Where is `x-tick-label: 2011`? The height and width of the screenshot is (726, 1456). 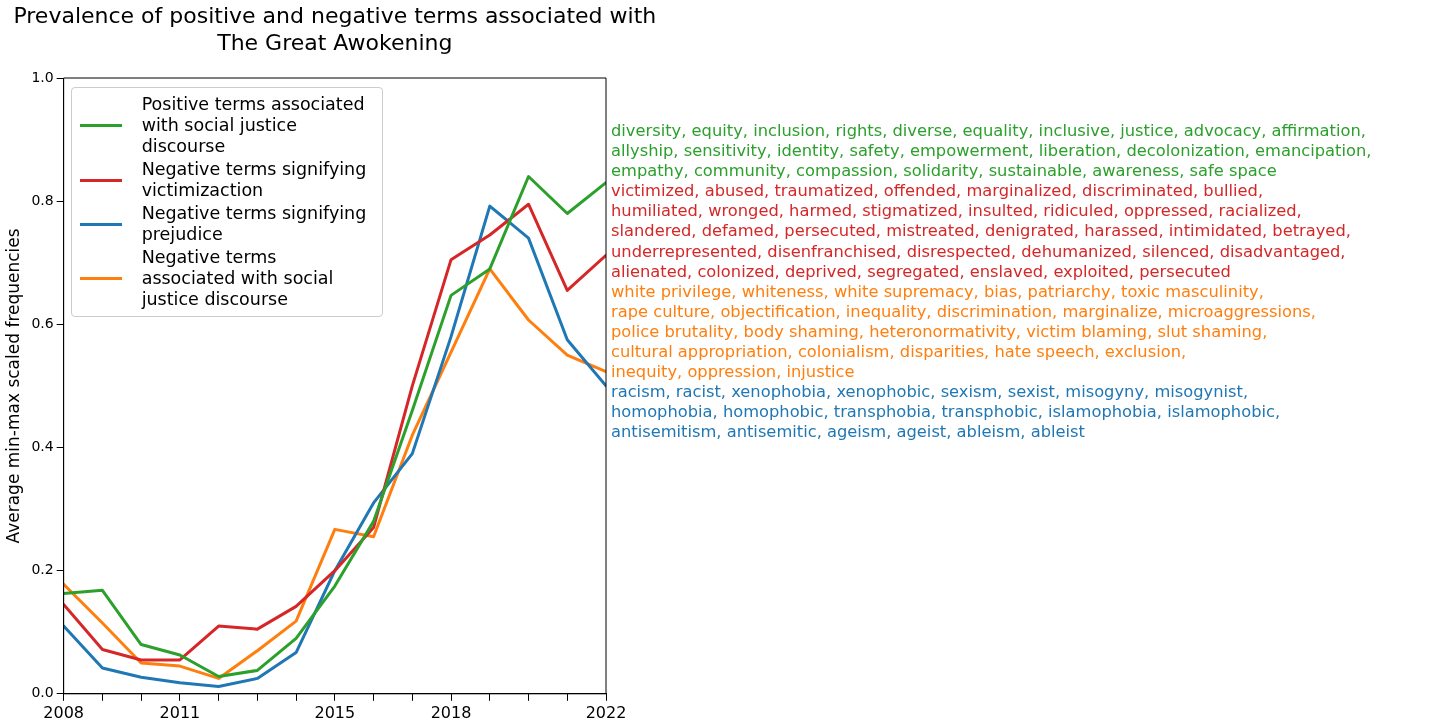
x-tick-label: 2011 is located at coordinates (180, 712).